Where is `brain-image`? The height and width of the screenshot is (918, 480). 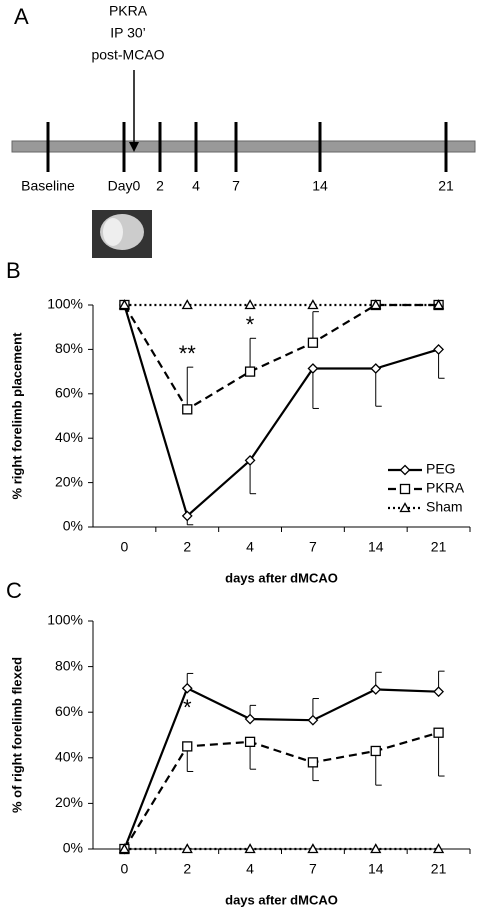 brain-image is located at coordinates (113, 232).